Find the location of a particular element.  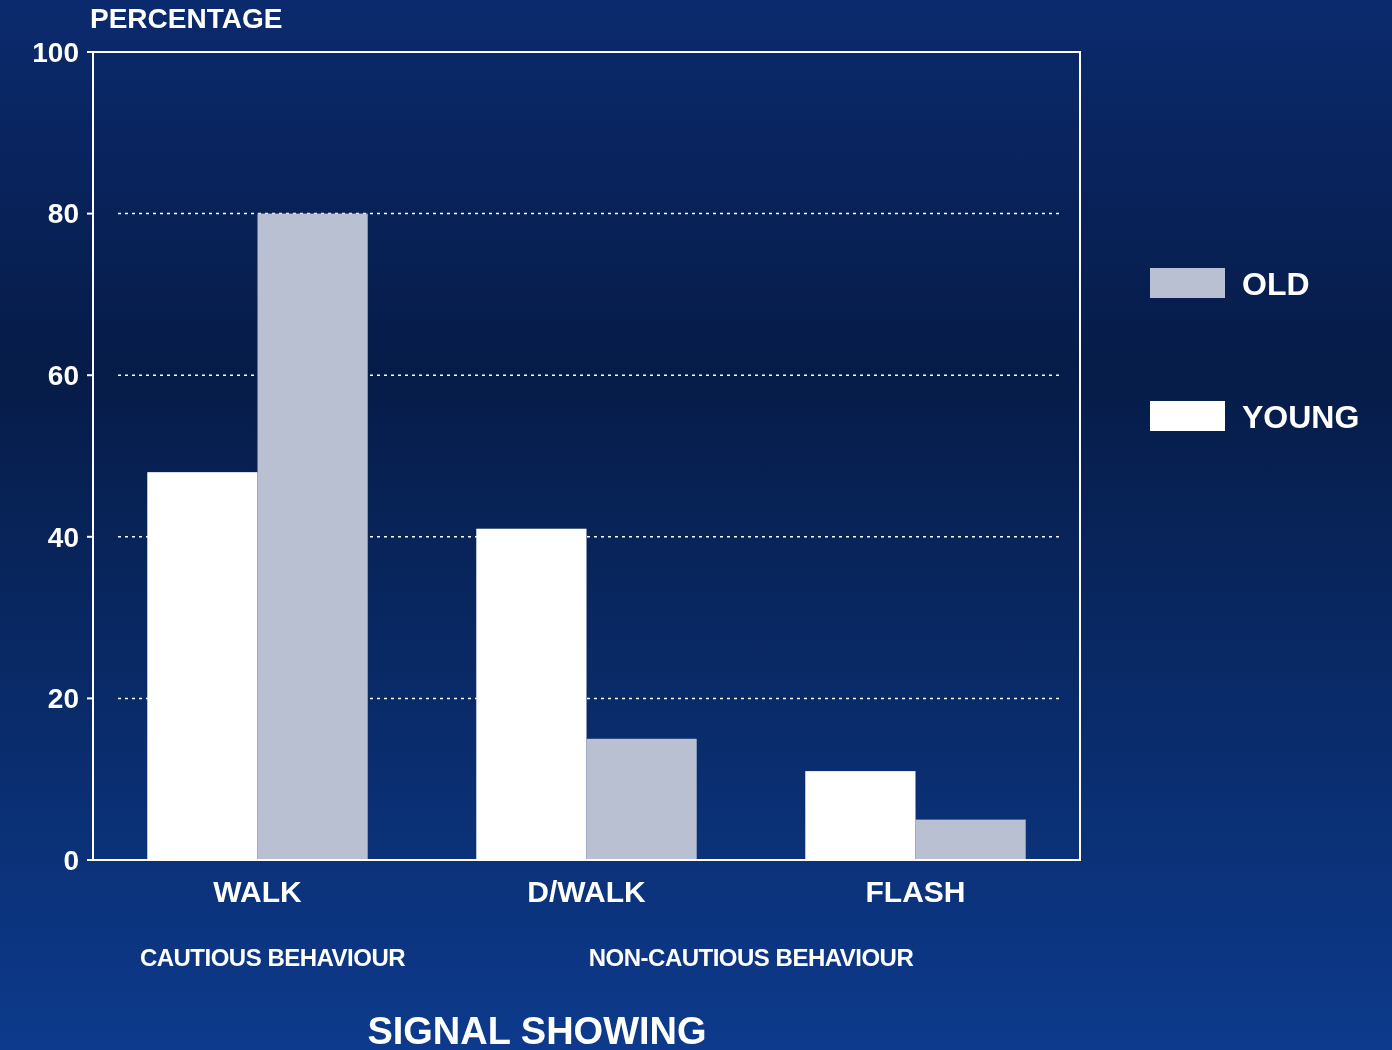

y-axis-title: PERCENTAGE is located at coordinates (186, 18).